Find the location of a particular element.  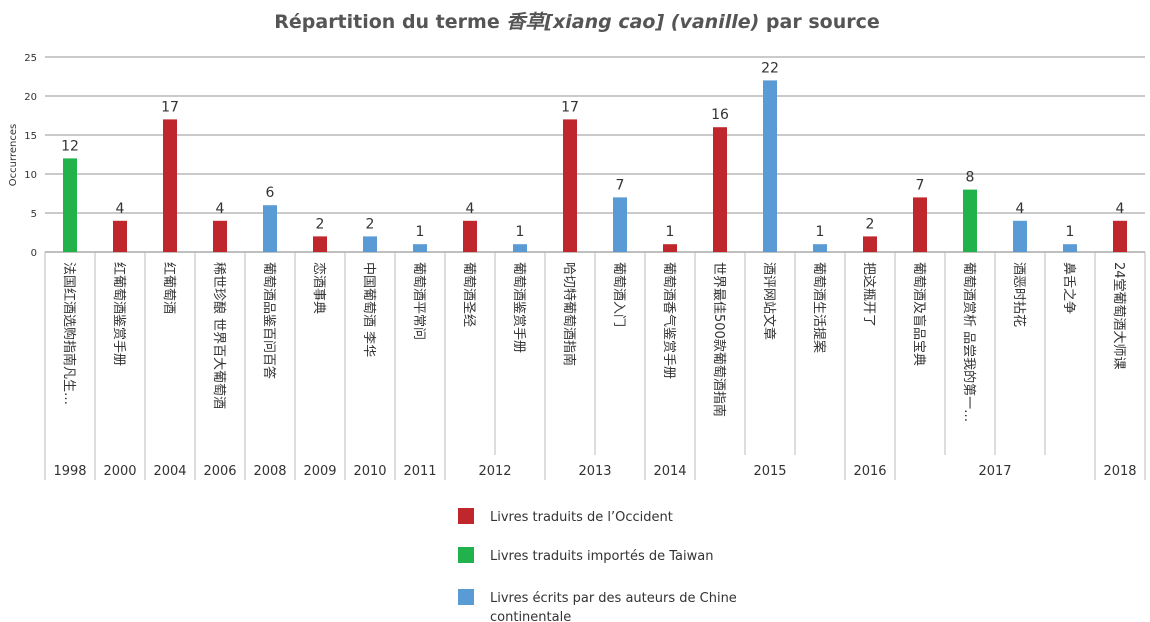

year-label: 2010 is located at coordinates (369, 471).